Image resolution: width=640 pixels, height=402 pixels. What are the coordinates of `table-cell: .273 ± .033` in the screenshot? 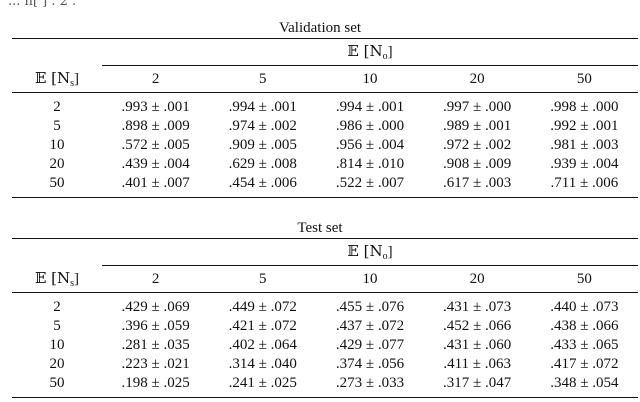 It's located at (370, 383).